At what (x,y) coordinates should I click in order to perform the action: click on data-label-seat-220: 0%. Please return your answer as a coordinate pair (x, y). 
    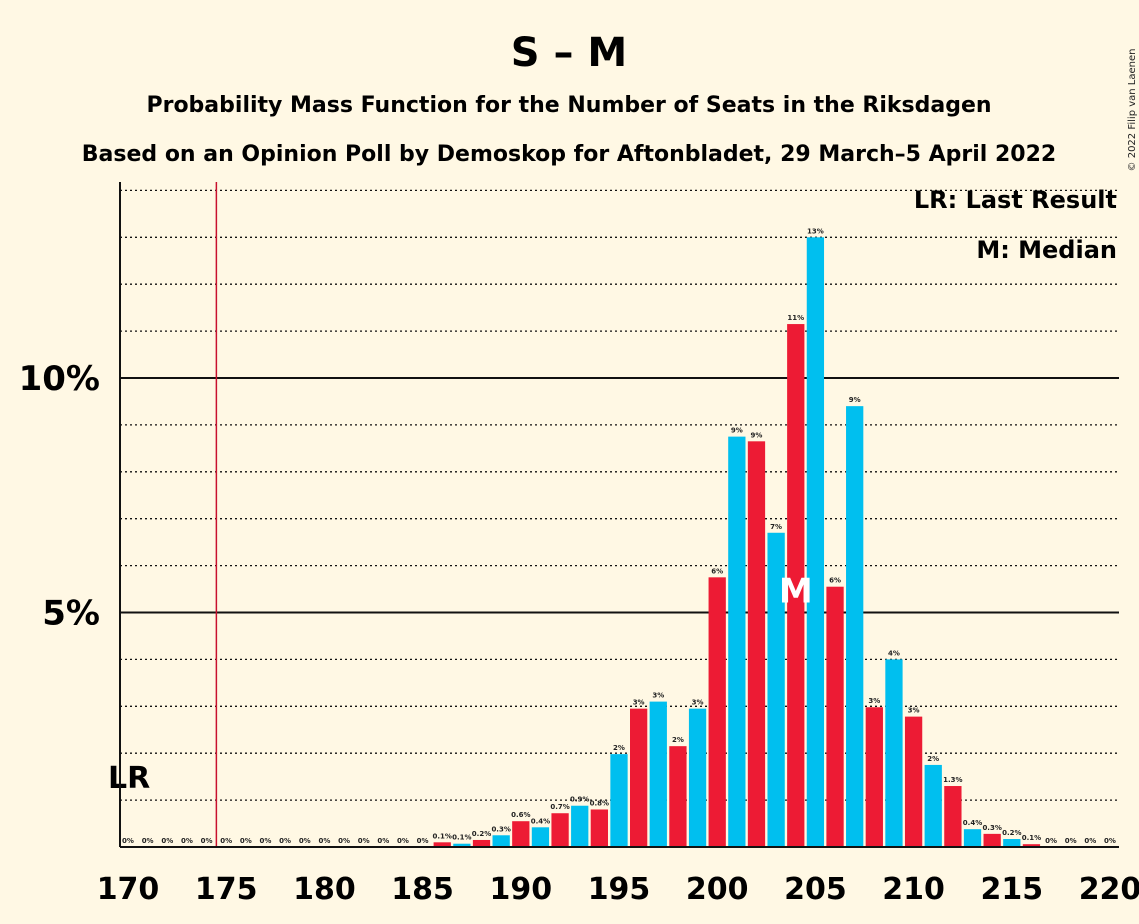
    Looking at the image, I should click on (1110, 841).